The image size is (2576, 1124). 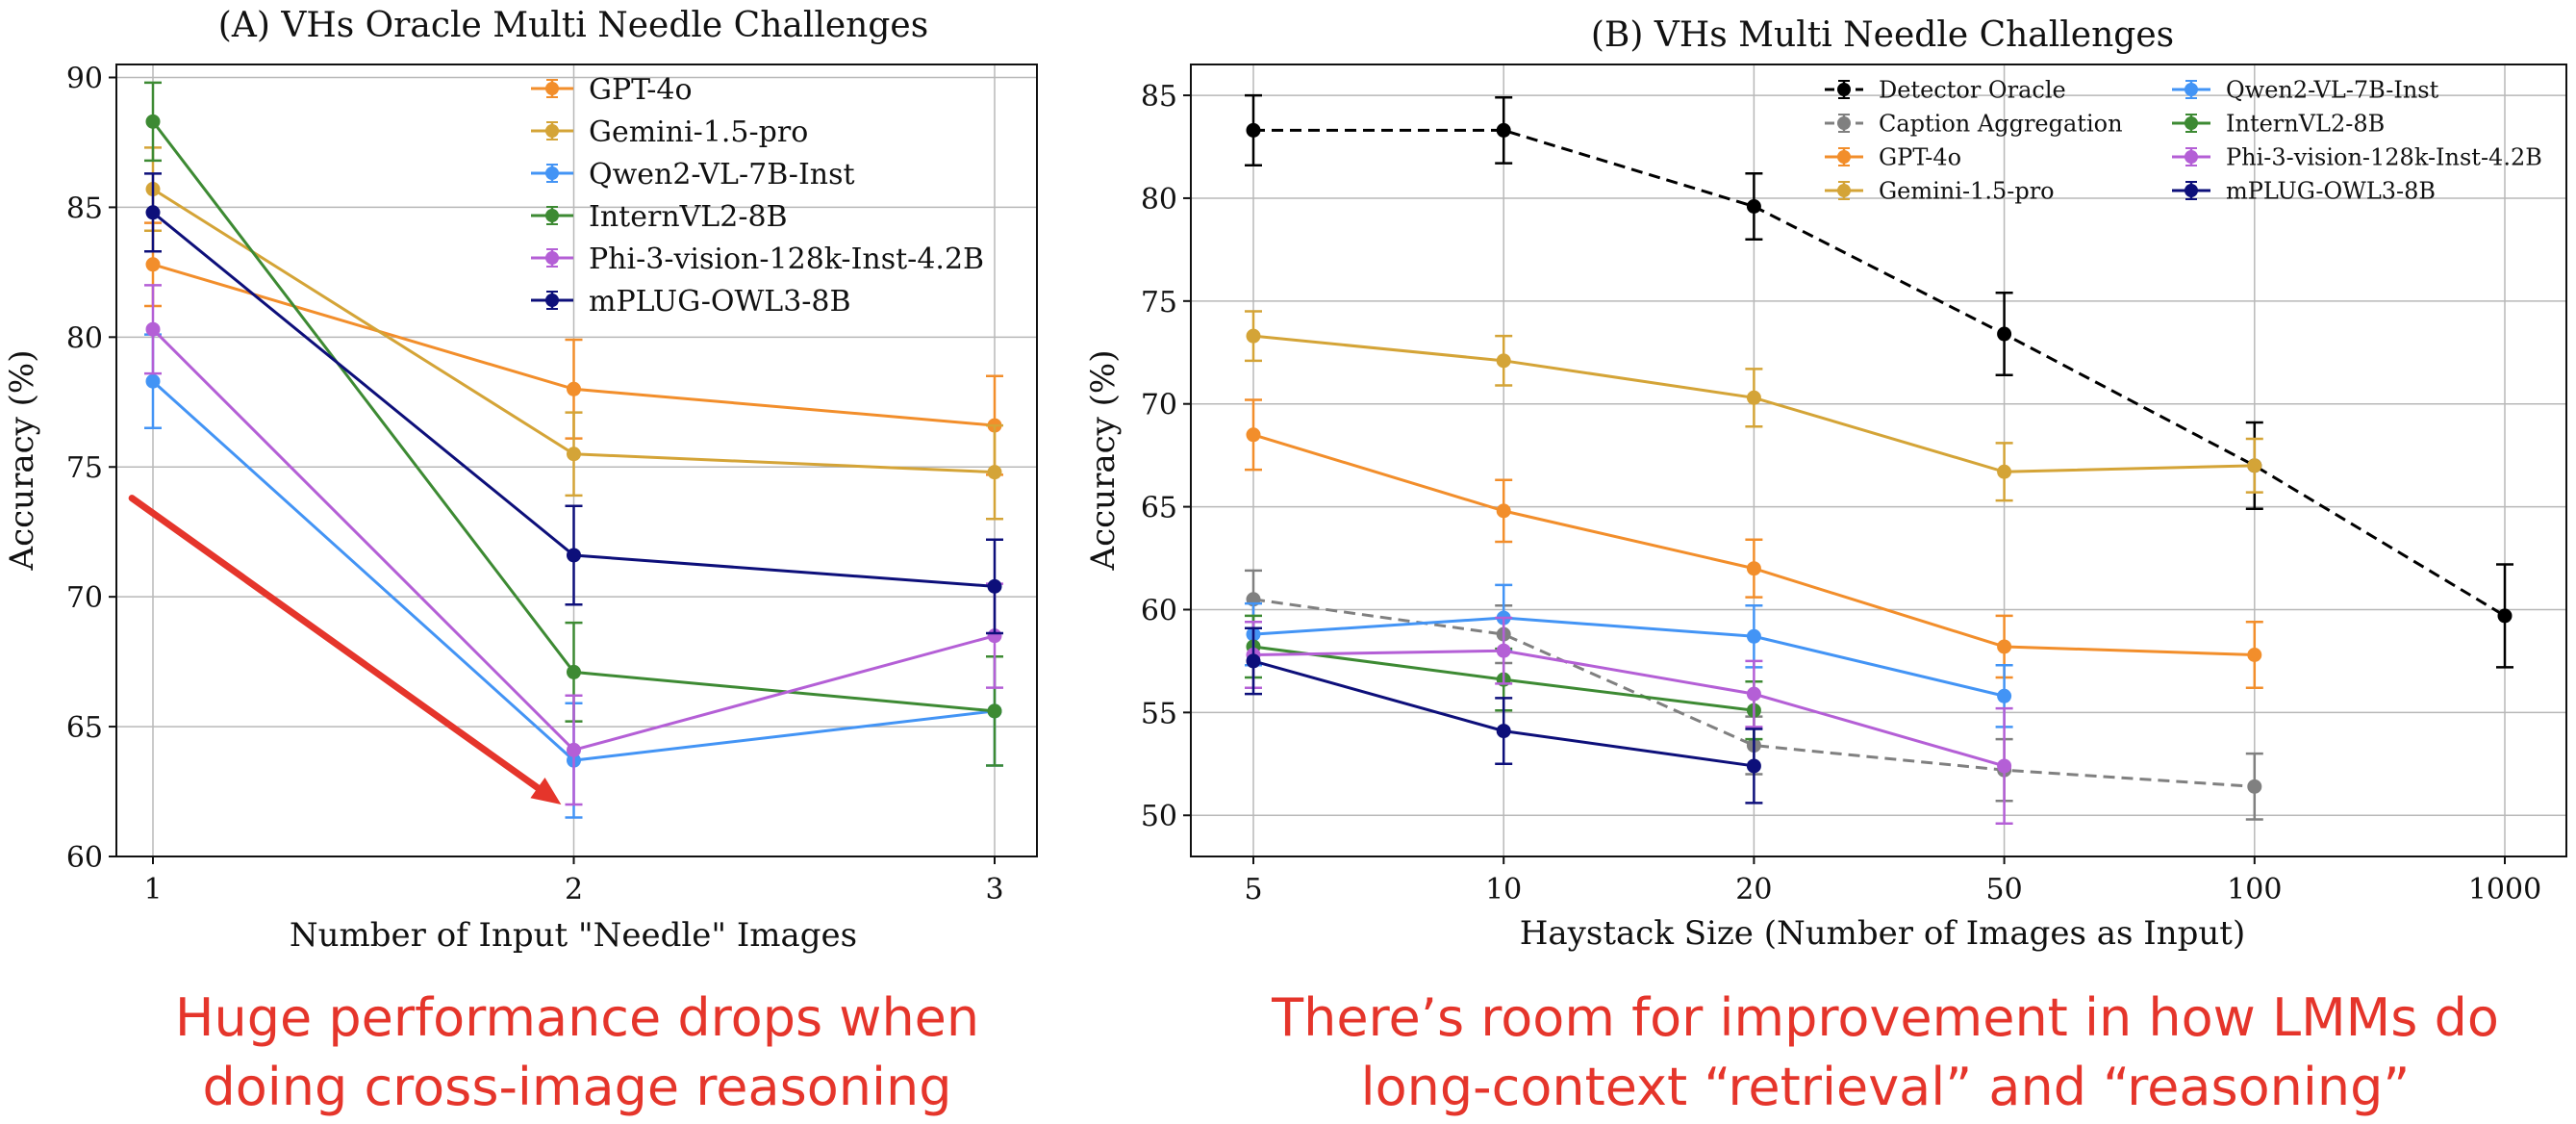 What do you see at coordinates (1159, 816) in the screenshot?
I see `y-tick-label: 50` at bounding box center [1159, 816].